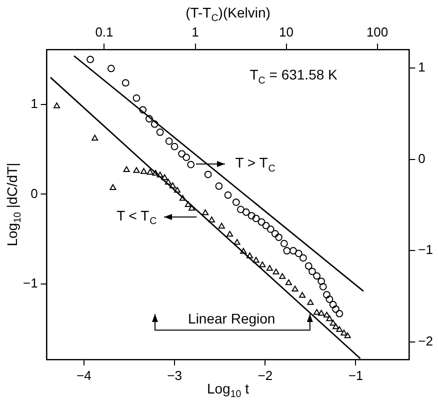  Describe the element at coordinates (84, 375) in the screenshot. I see `x-tick-label: −4` at that location.